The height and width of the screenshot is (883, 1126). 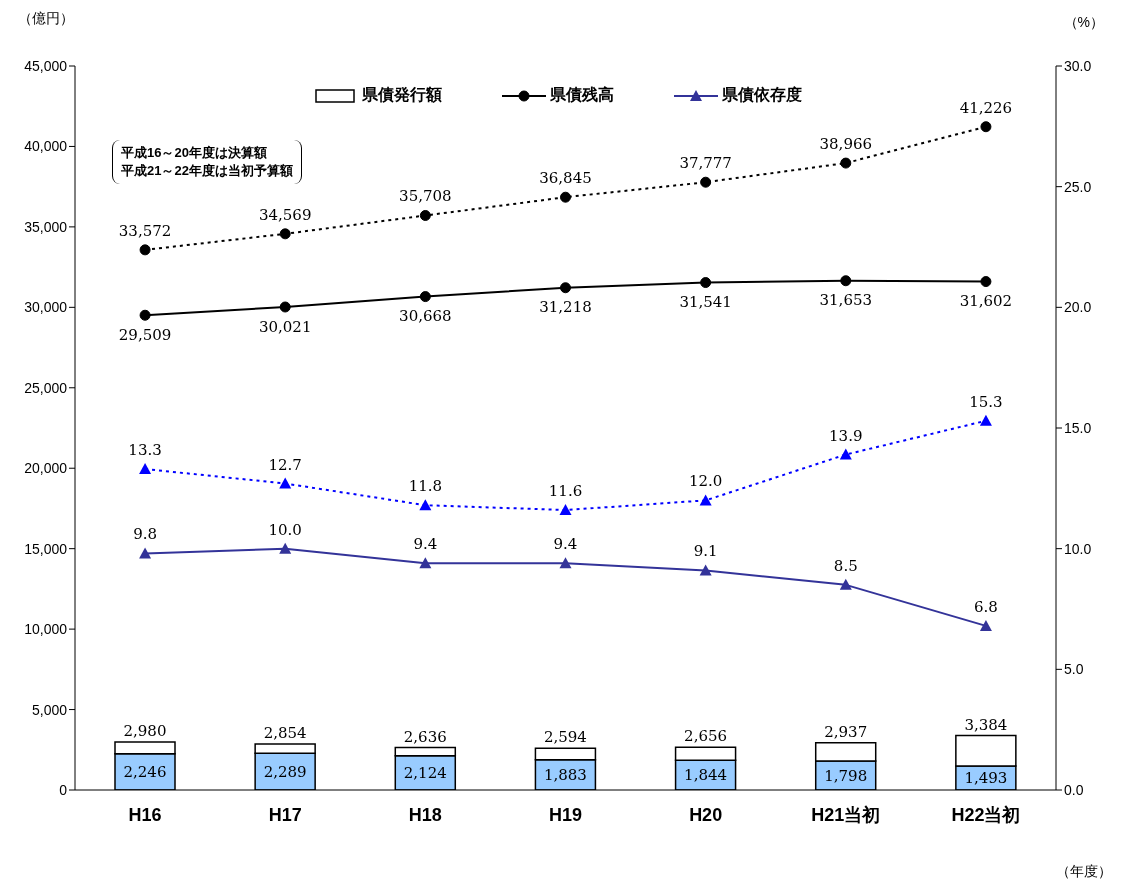 I want to click on data-label: 9.1, so click(x=705, y=551).